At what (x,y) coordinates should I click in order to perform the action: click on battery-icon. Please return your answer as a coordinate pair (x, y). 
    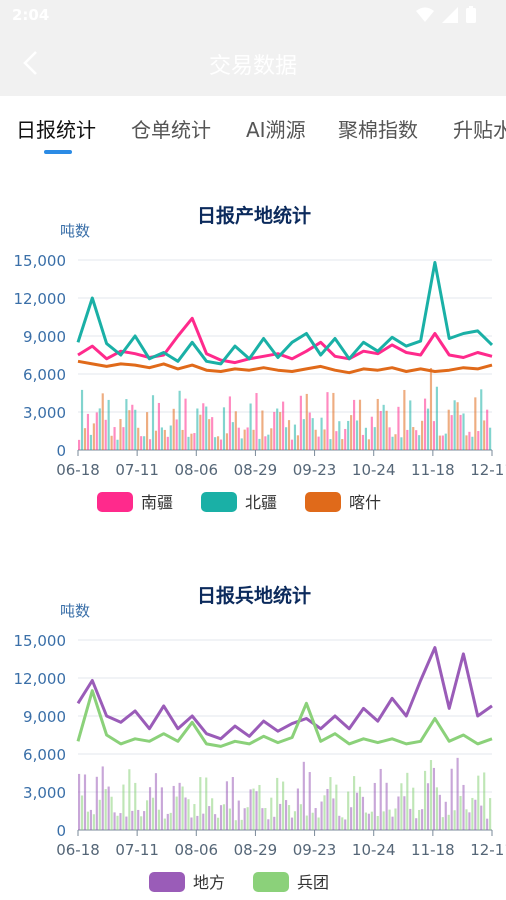
    Looking at the image, I should click on (471, 14).